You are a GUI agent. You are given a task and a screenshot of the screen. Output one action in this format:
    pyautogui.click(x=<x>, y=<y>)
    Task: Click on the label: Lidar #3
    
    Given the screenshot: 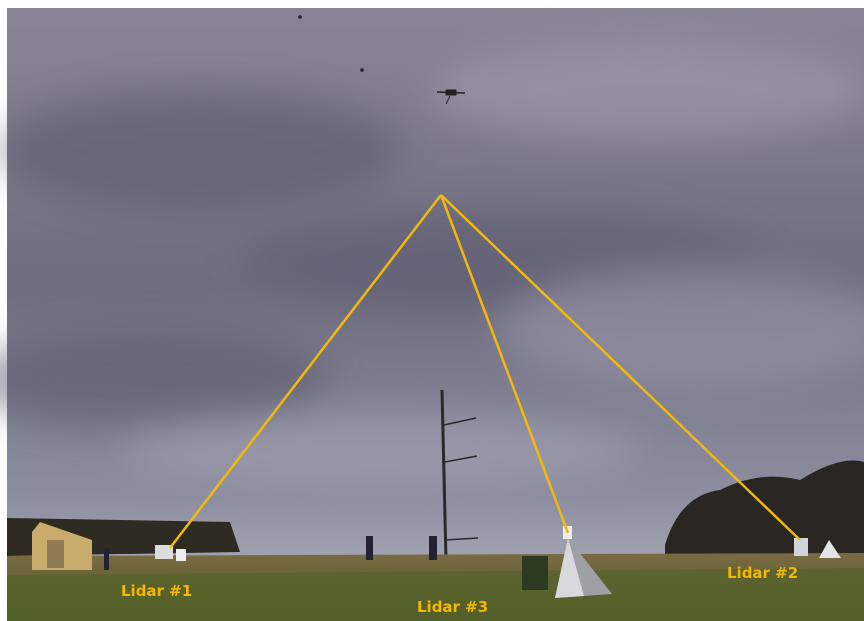 What is the action you would take?
    pyautogui.click(x=452, y=607)
    